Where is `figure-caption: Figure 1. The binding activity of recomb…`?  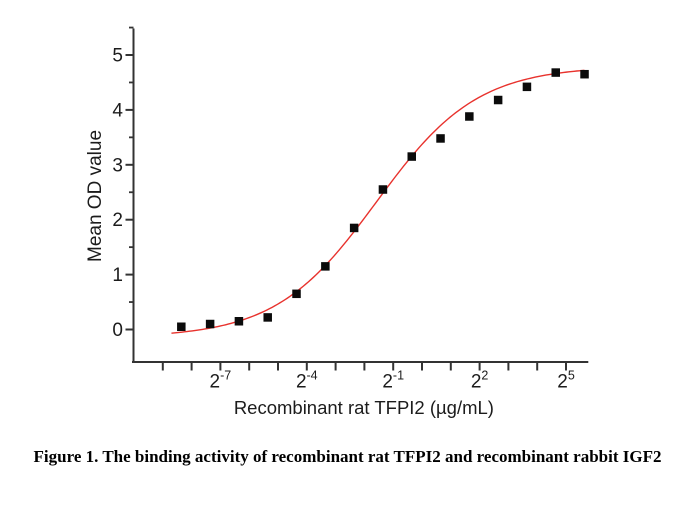 figure-caption: Figure 1. The binding activity of recomb… is located at coordinates (347, 456).